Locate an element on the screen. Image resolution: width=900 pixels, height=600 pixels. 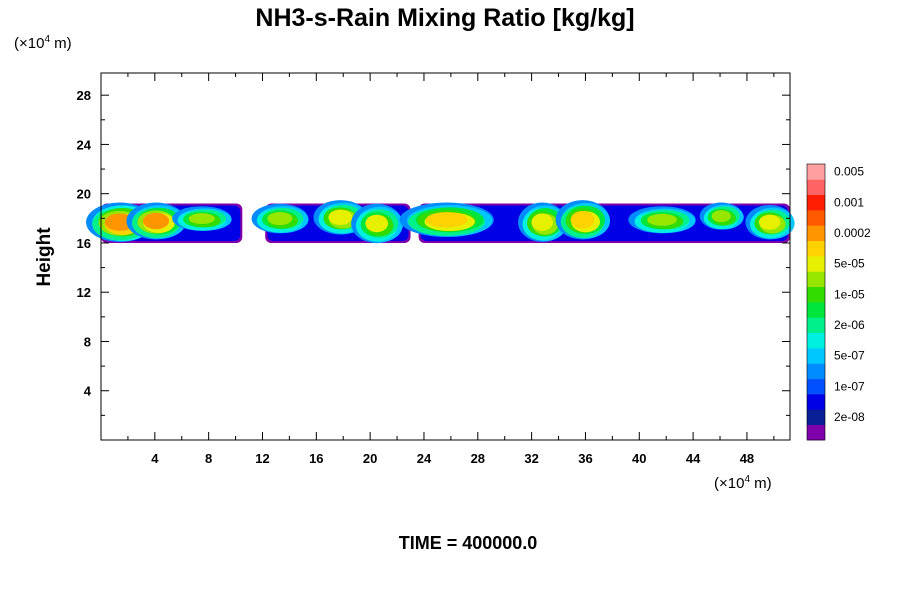
x-tick-label: 44 is located at coordinates (693, 458).